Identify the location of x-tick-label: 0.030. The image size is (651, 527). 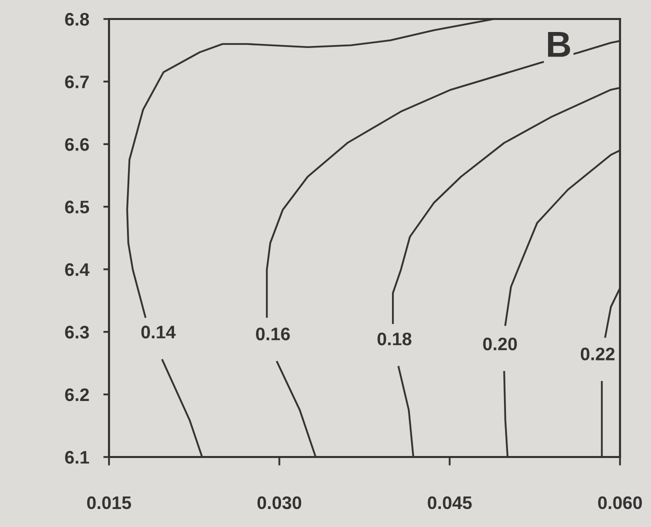
(279, 503).